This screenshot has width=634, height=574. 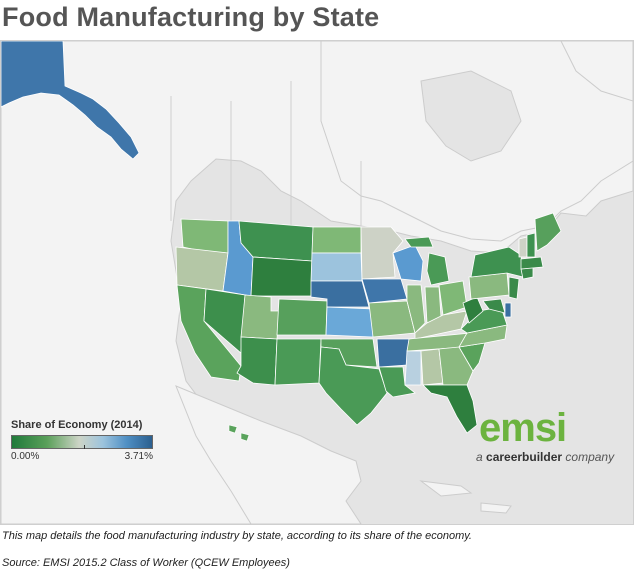 I want to click on logo-tagline-suffix: company, so click(x=588, y=457).